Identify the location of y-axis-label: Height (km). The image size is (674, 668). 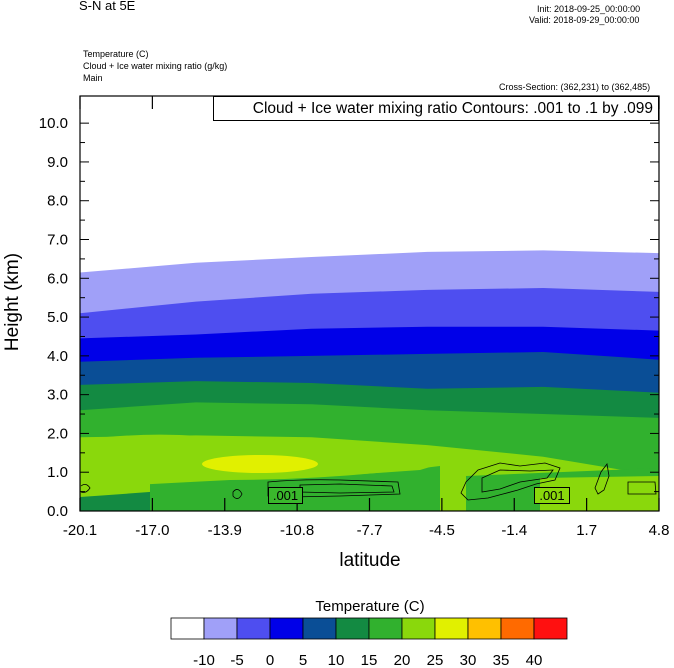
(12, 302).